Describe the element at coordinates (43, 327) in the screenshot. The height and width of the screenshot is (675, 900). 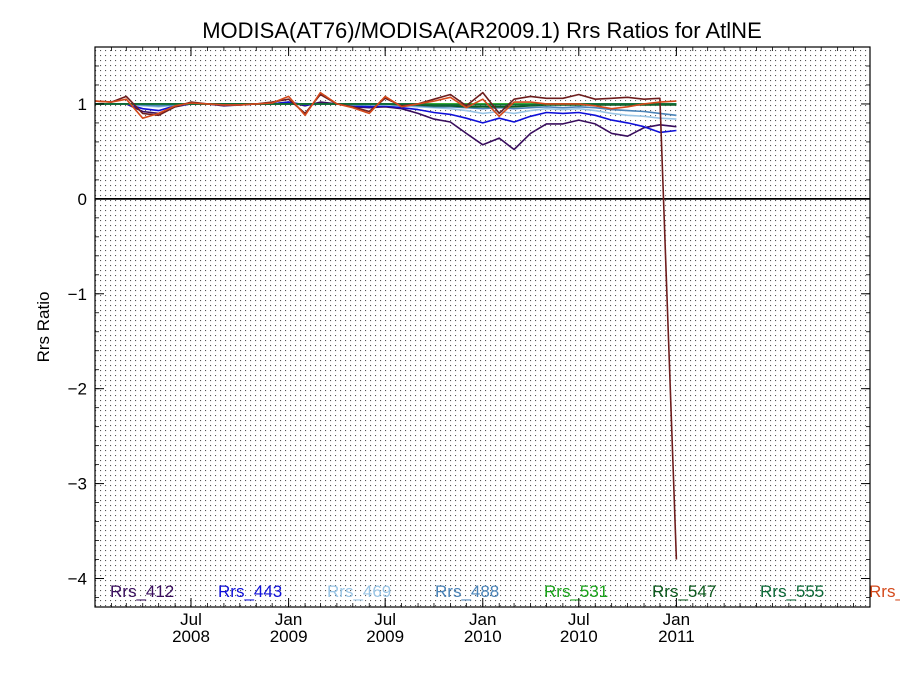
I see `y-axis-label: Rrs Ratio` at that location.